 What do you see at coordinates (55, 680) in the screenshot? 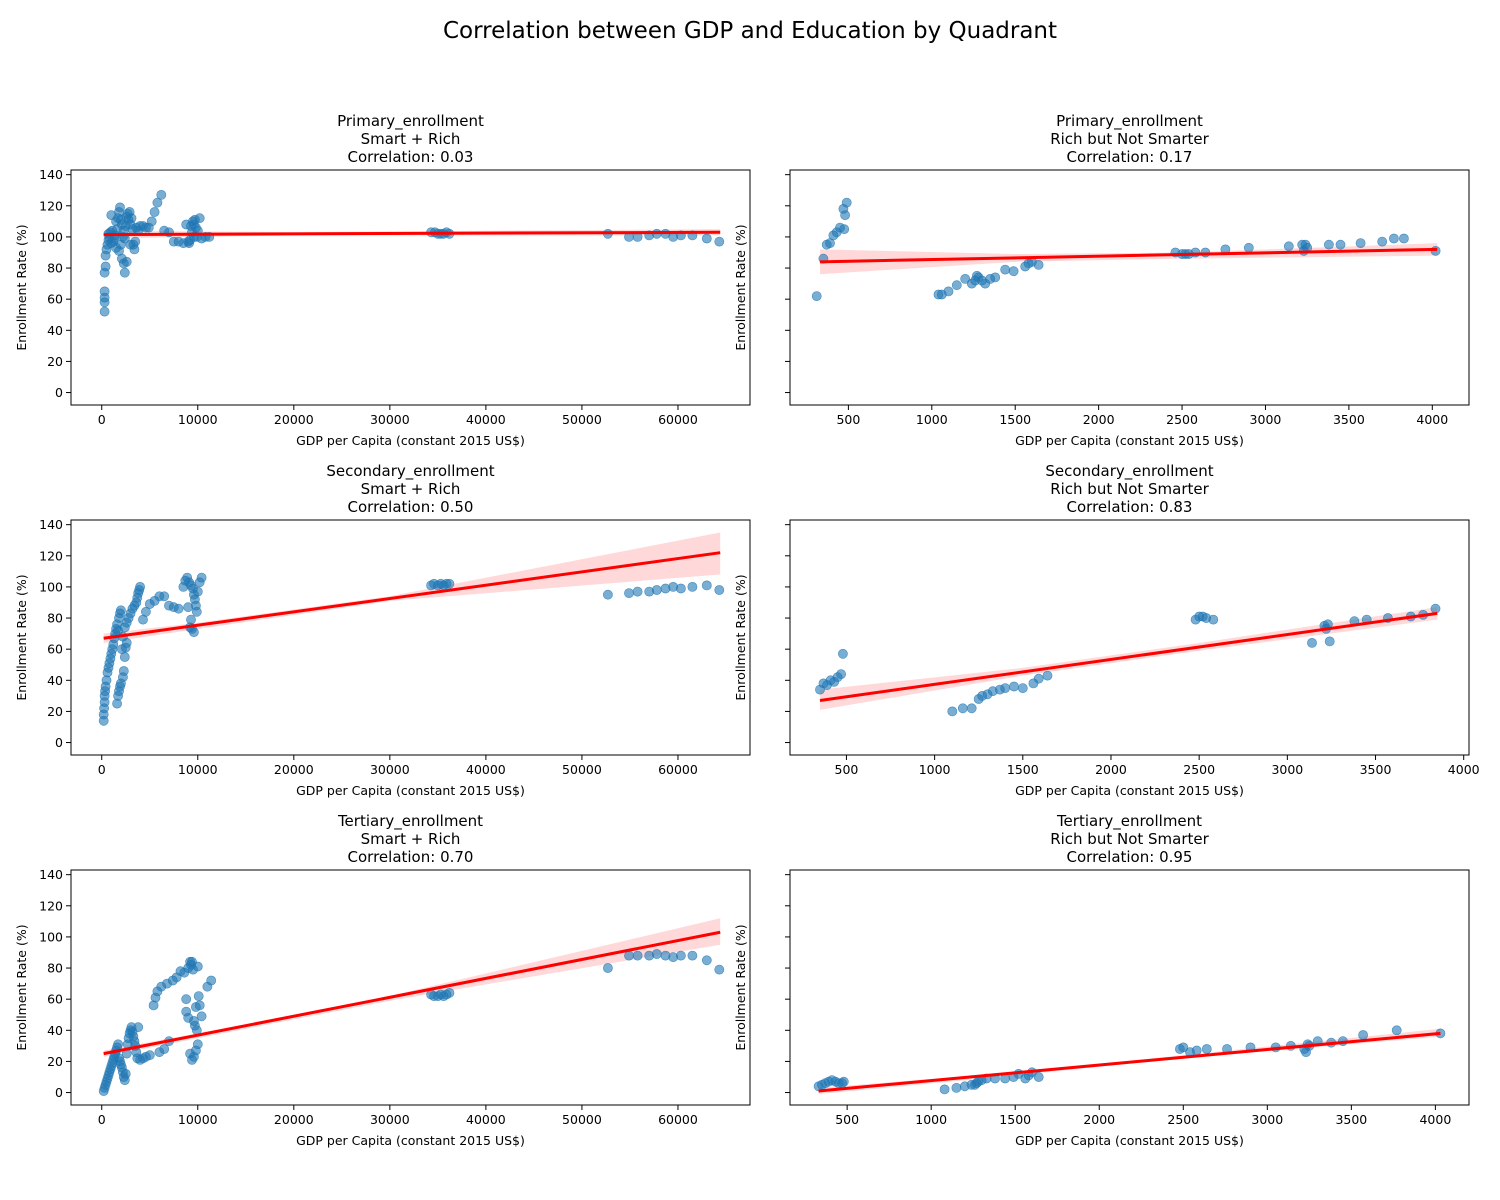
I see `y-tick-label: 40` at bounding box center [55, 680].